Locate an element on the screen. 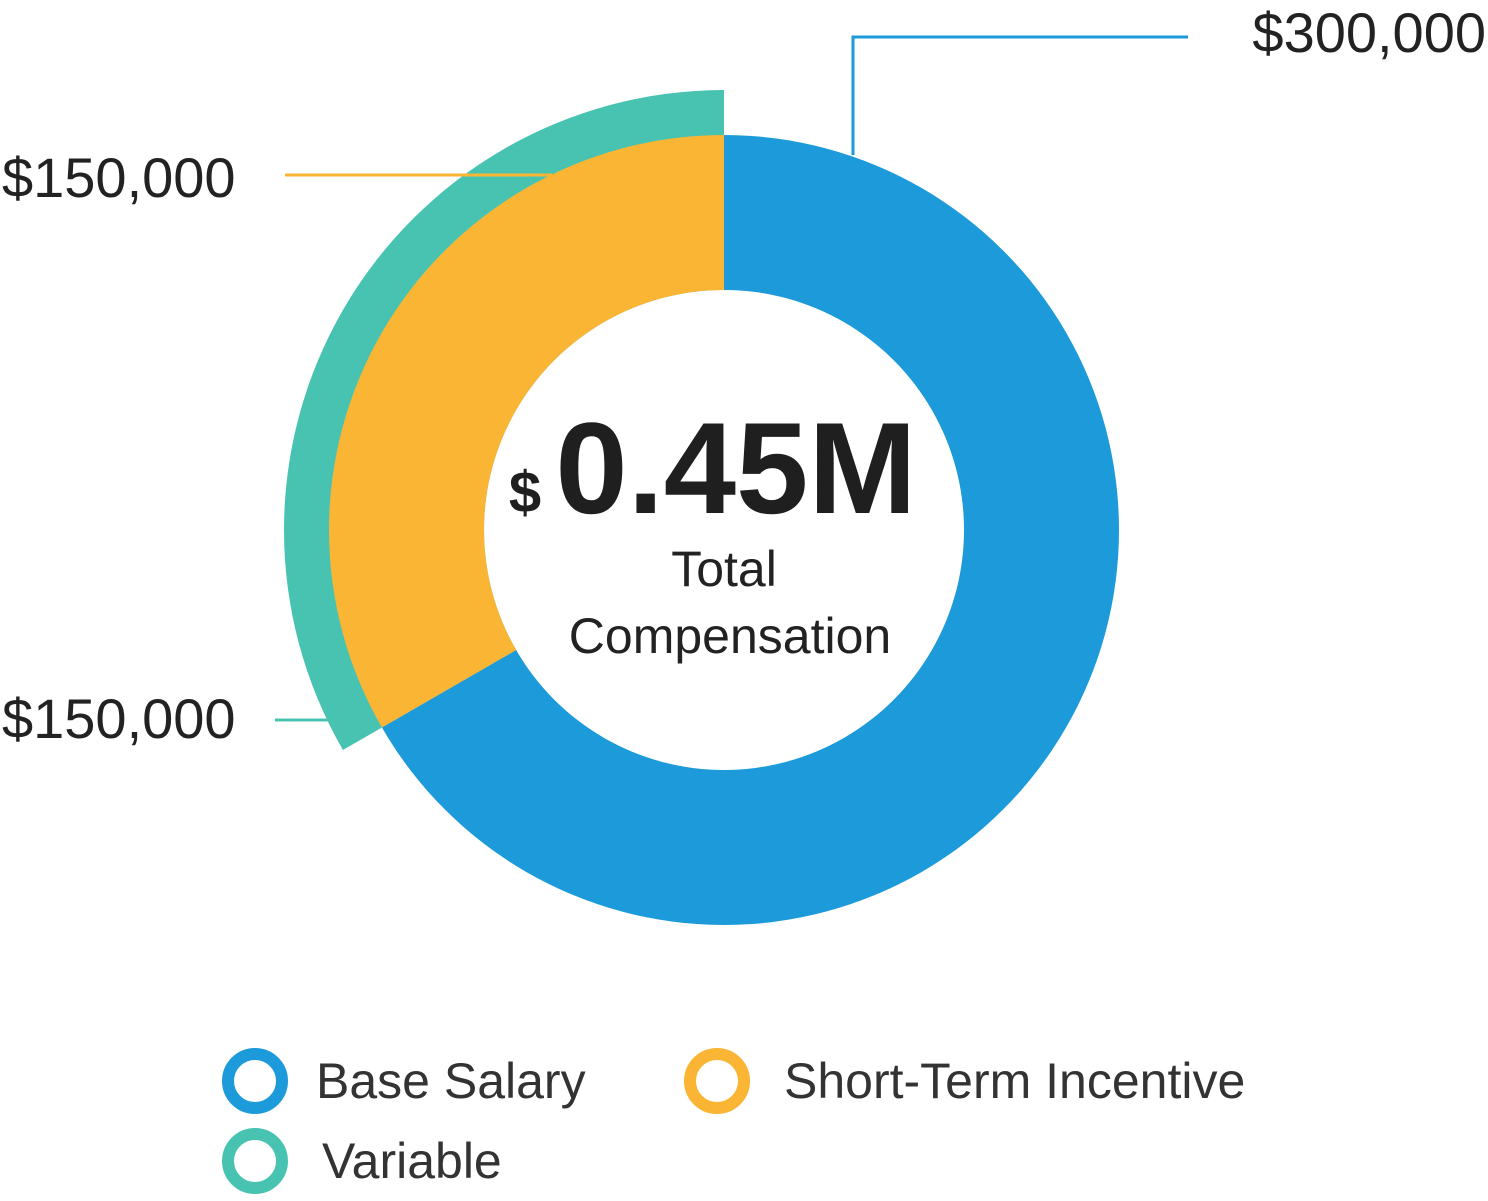 This screenshot has width=1488, height=1201. legend-swatch-variable is located at coordinates (255, 1161).